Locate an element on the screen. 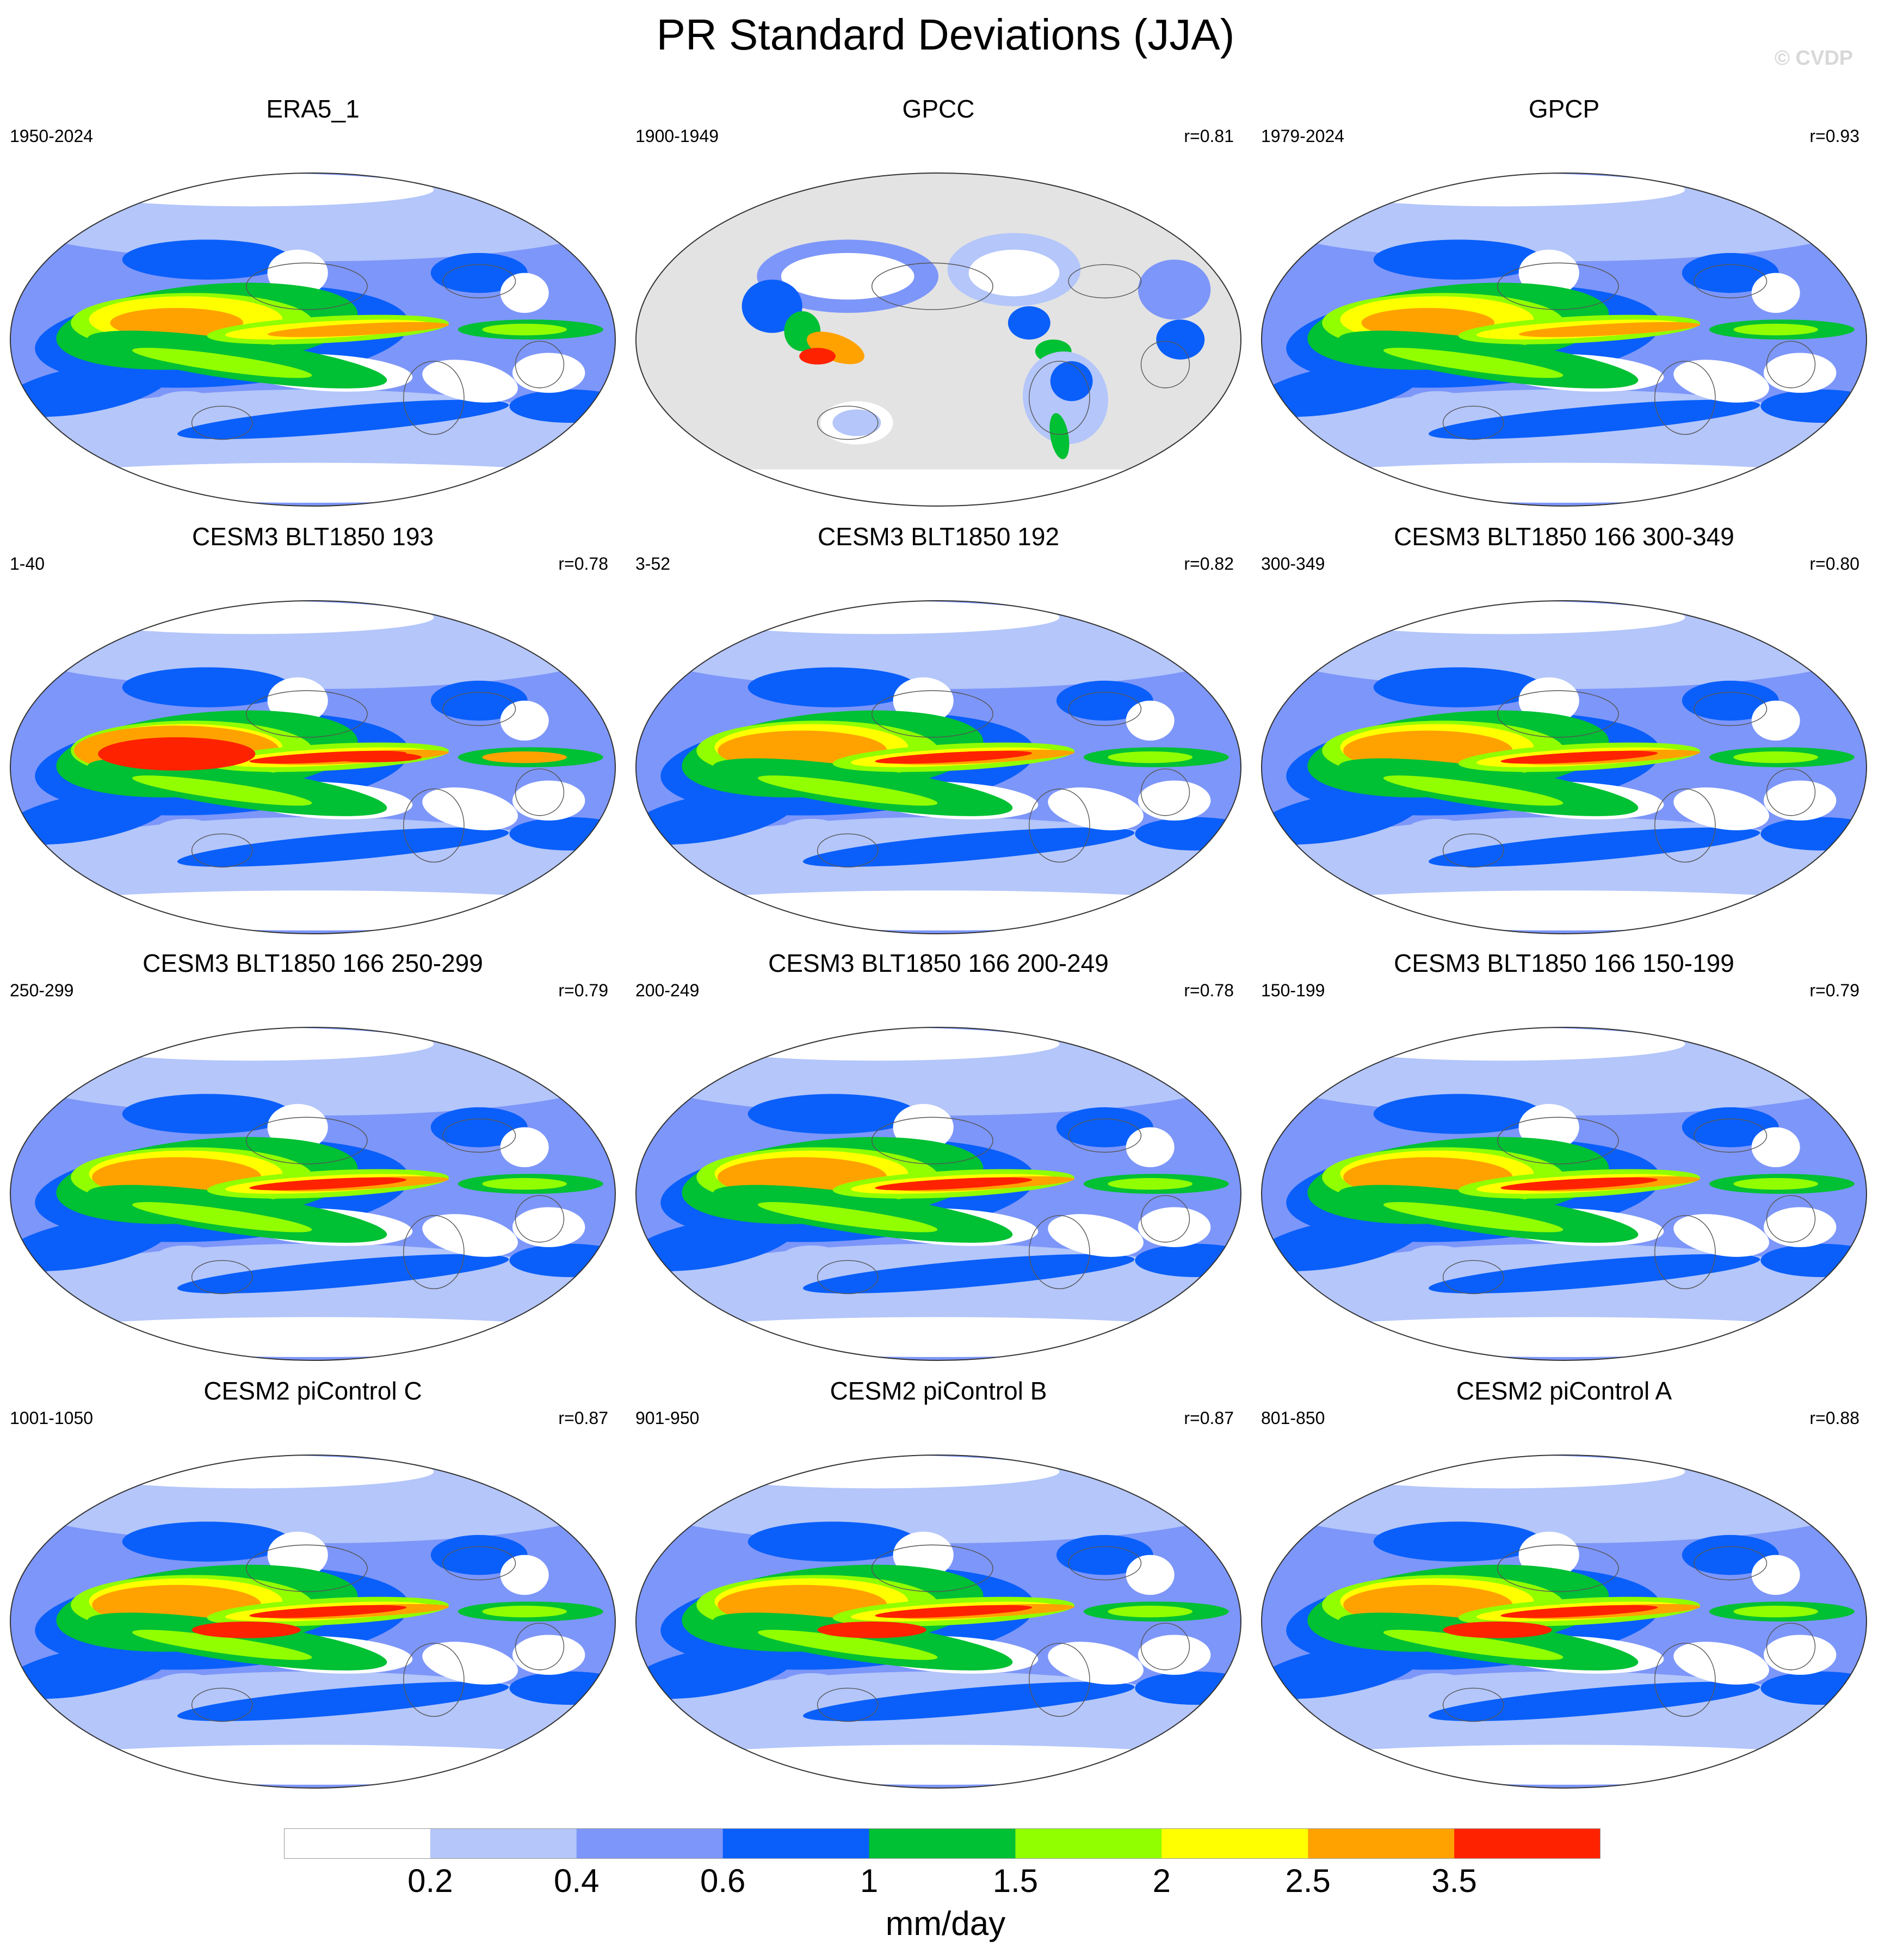  colorbar is located at coordinates (942, 1843).